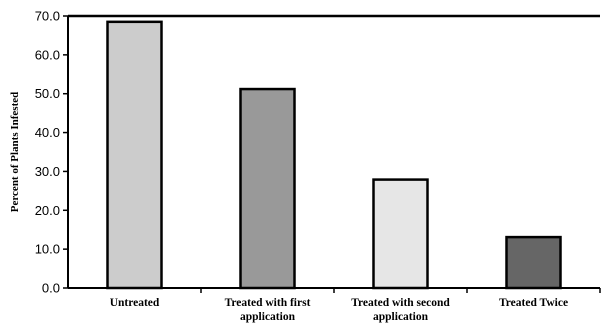 Image resolution: width=607 pixels, height=326 pixels. I want to click on y-tick-label: 60.0, so click(47, 54).